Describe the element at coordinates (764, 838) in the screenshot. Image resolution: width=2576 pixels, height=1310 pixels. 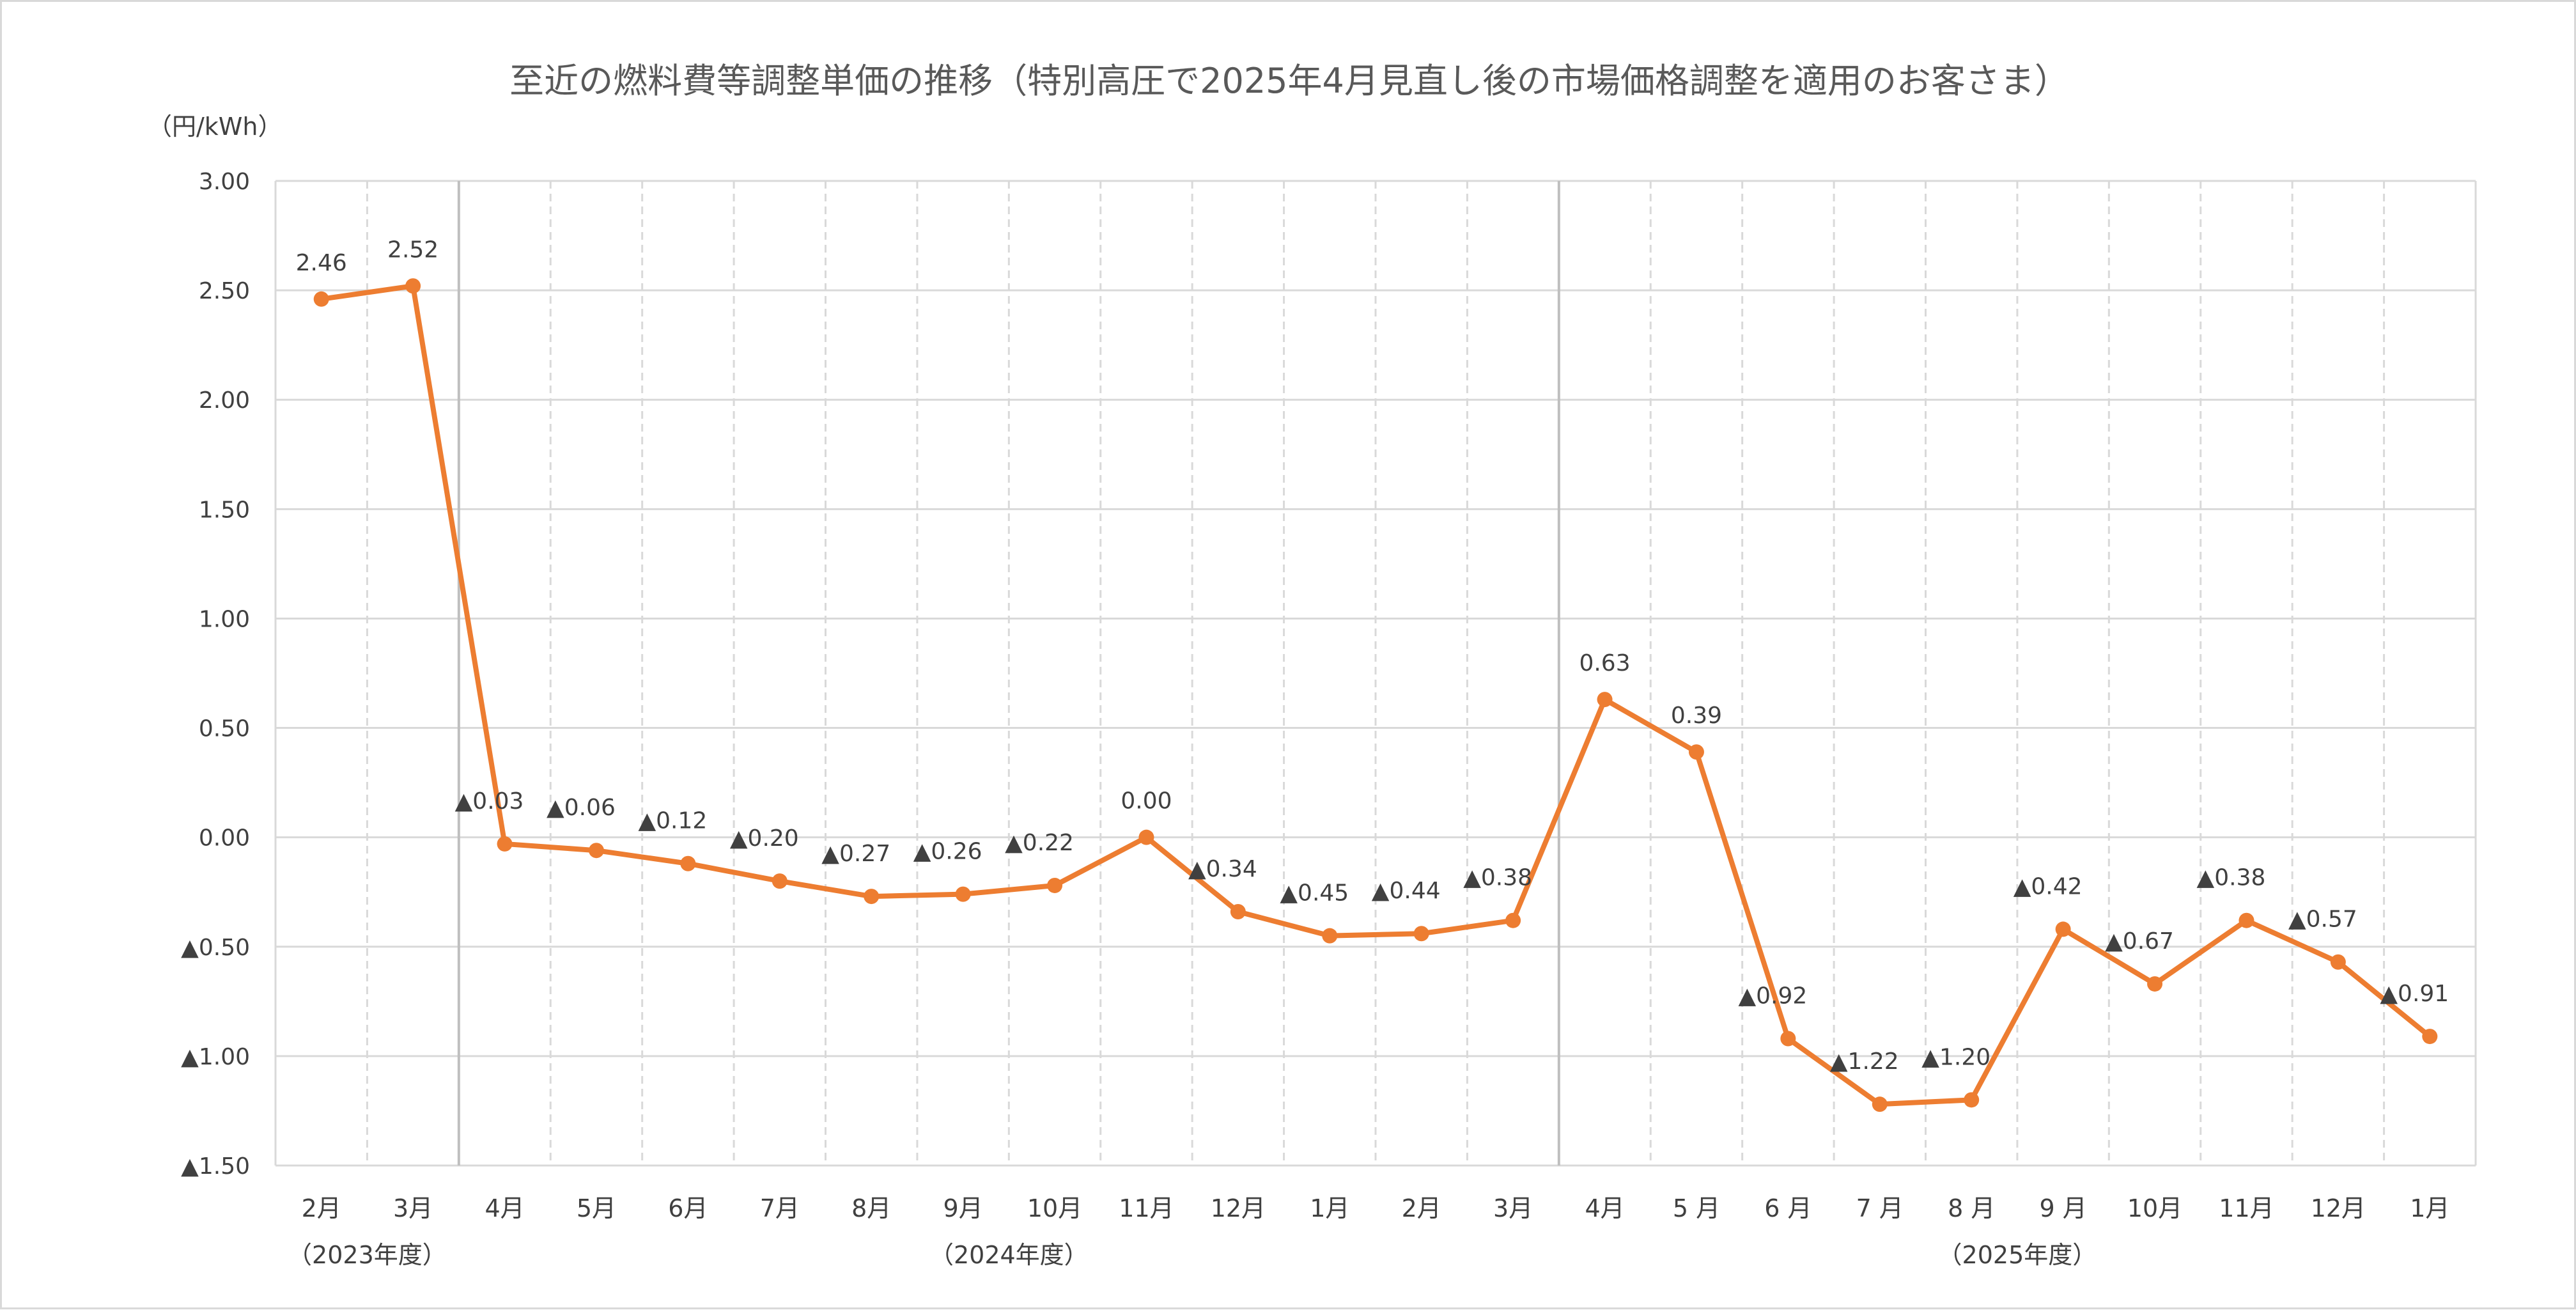
I see `data-label: ▲0.20` at that location.